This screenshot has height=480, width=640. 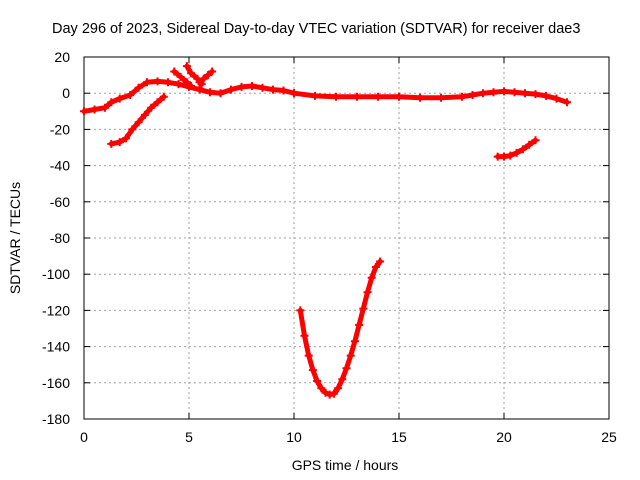 What do you see at coordinates (348, 437) in the screenshot?
I see `x-tick-labels: 0 5 10 15 20 25` at bounding box center [348, 437].